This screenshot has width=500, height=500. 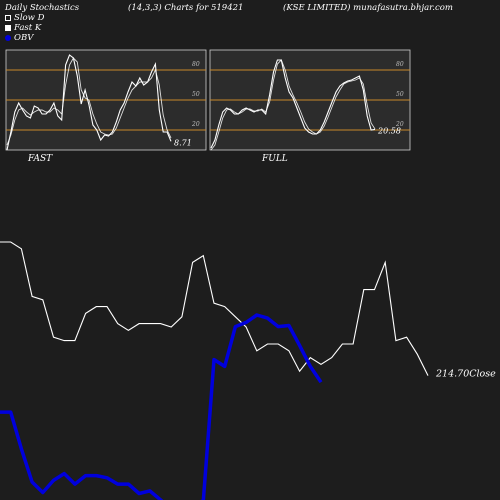 I want to click on chart-params: (14,3,3) Charts for 519421, so click(x=186, y=8).